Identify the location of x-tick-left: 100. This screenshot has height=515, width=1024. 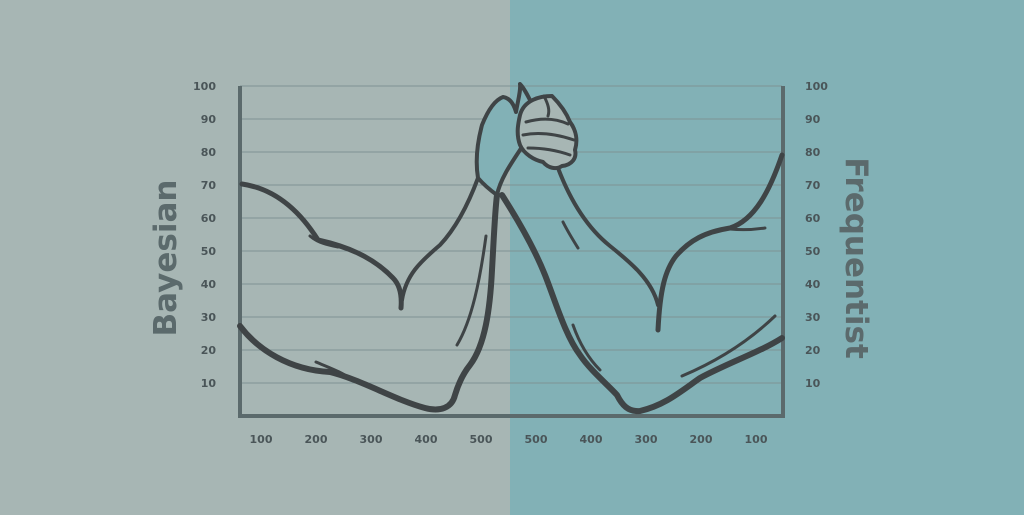
(261, 439).